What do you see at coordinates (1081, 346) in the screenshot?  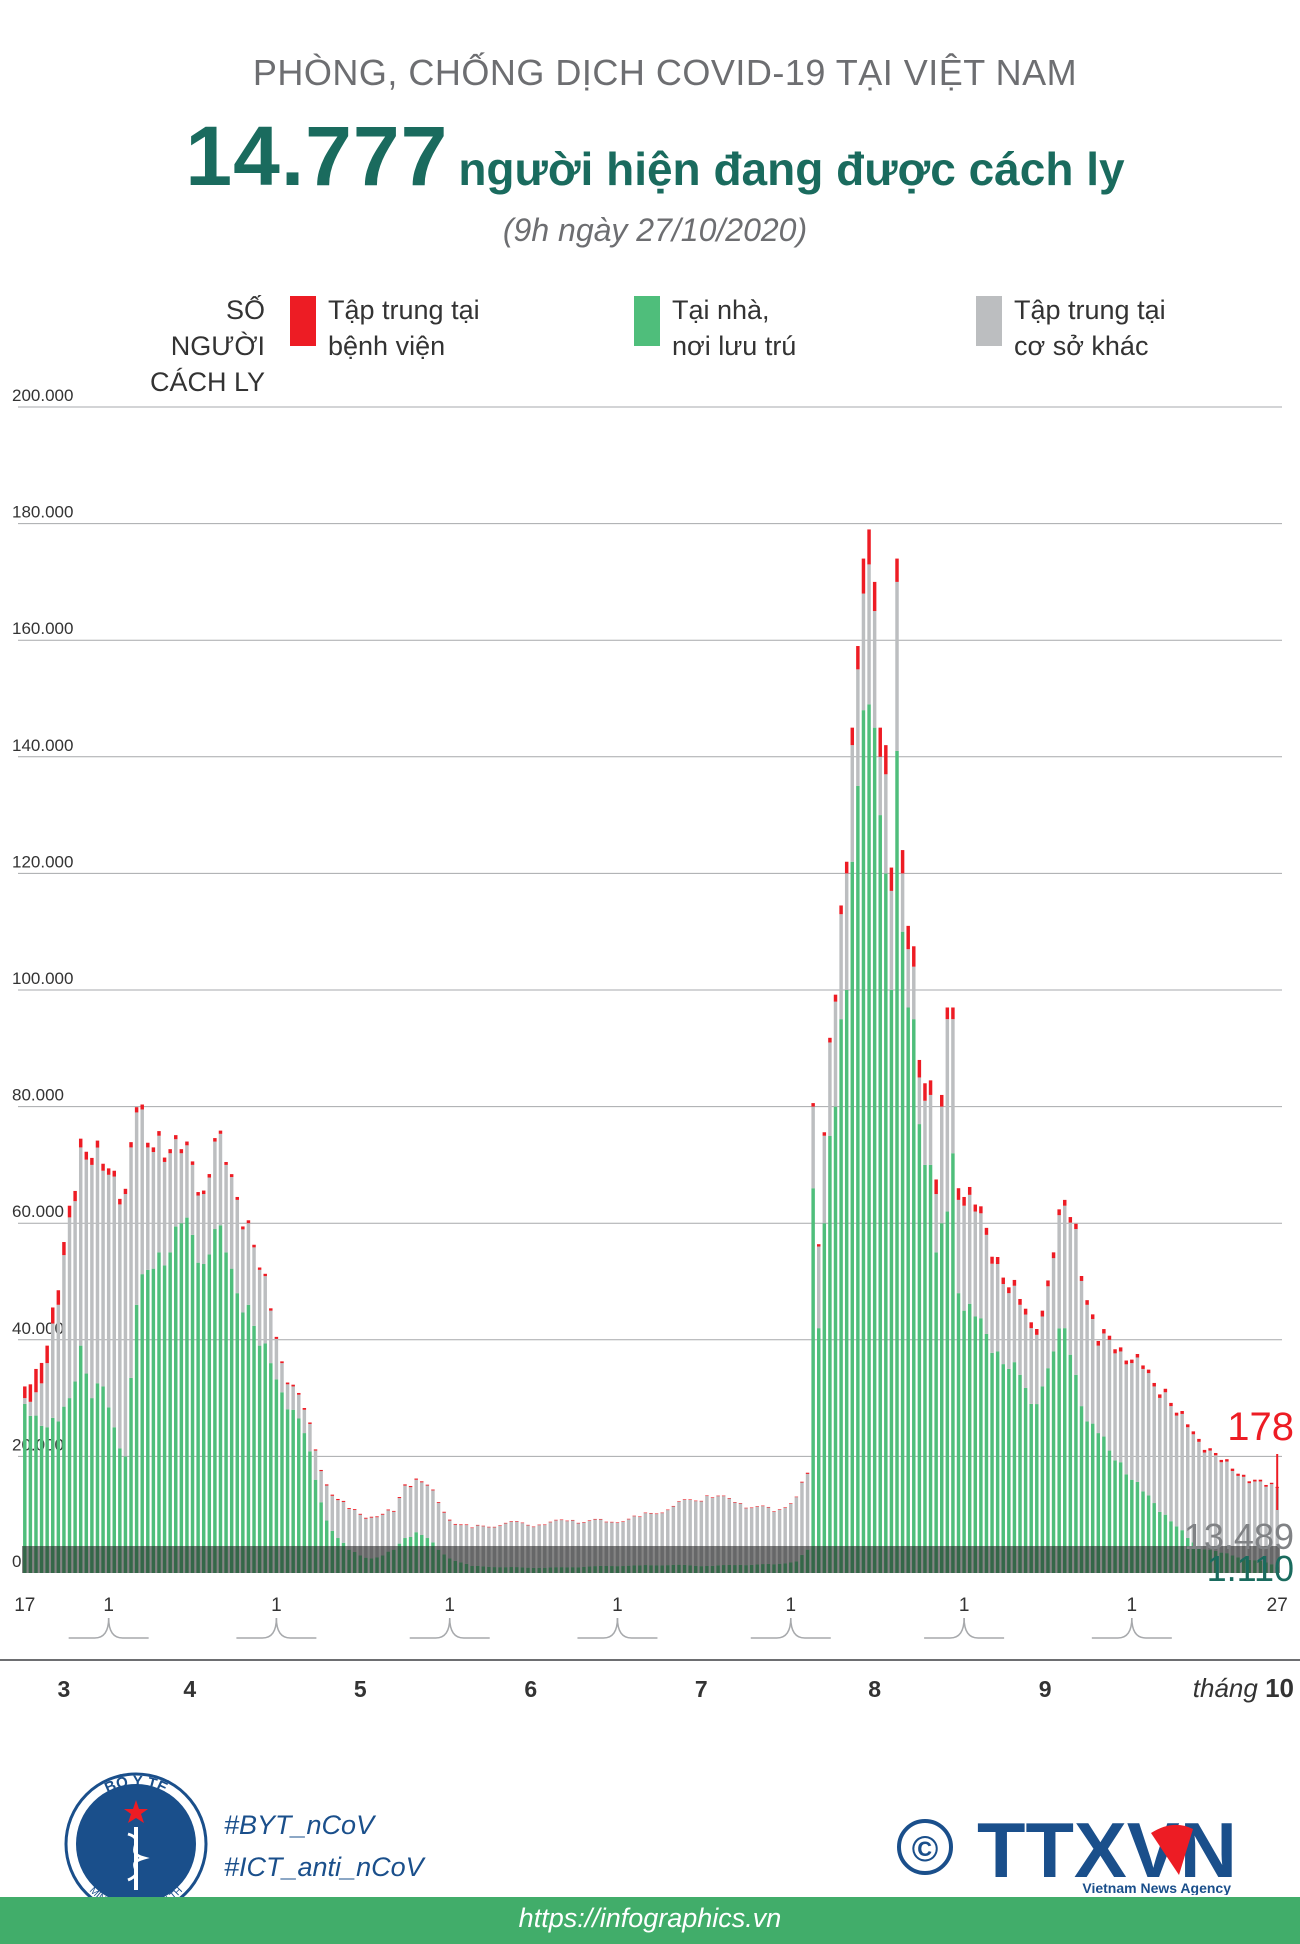 I see `legend-other-line2: cơ sở khác` at bounding box center [1081, 346].